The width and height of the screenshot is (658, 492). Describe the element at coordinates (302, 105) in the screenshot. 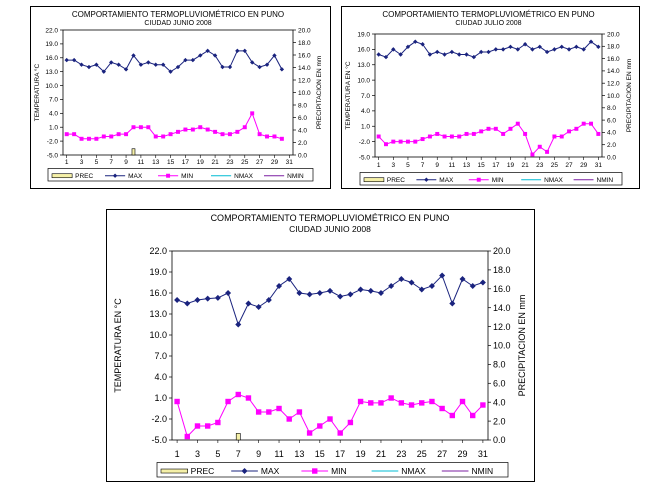

I see `y2-tick-label: 8.0` at that location.